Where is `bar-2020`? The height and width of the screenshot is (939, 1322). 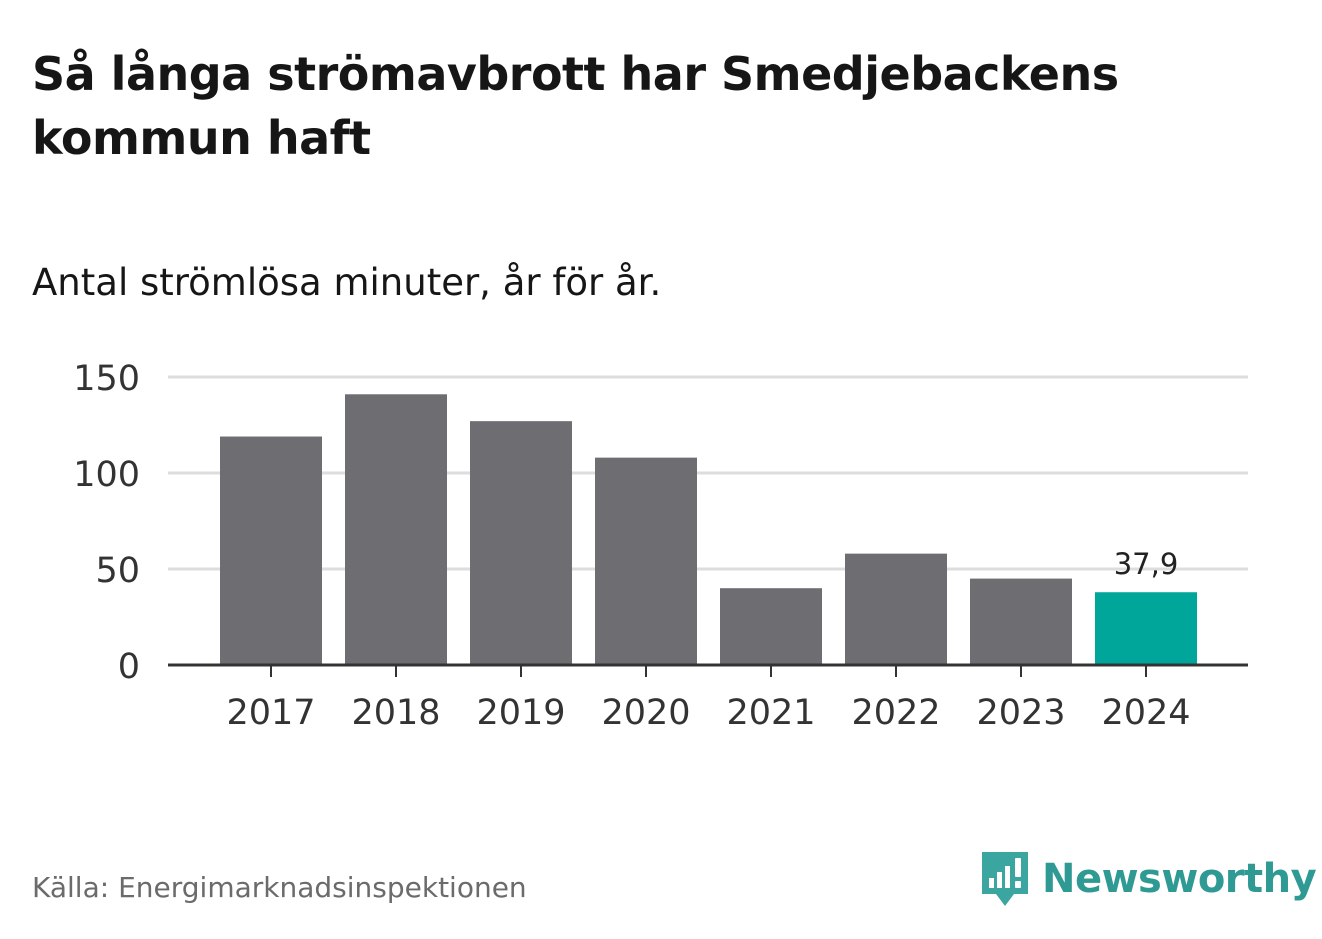
bar-2020 is located at coordinates (646, 561).